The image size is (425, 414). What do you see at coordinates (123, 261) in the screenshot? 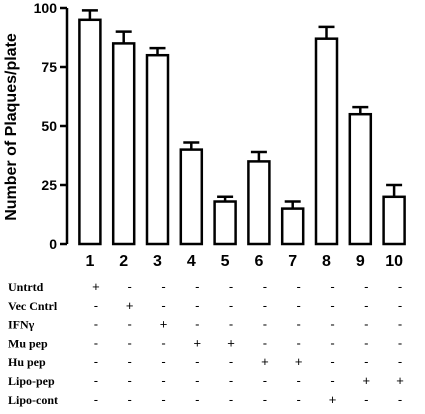
I see `x-category-label: 2` at bounding box center [123, 261].